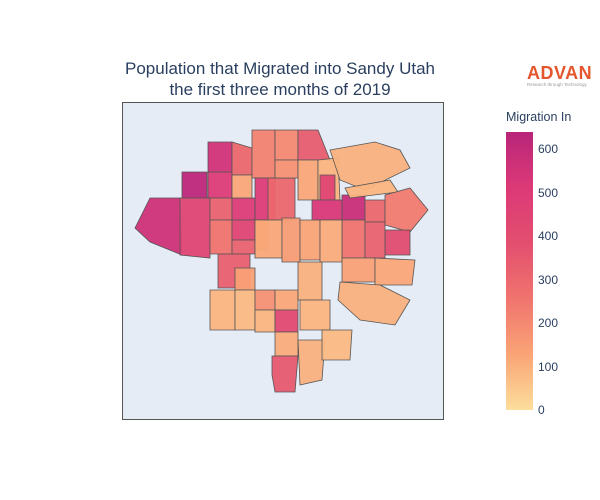 The width and height of the screenshot is (600, 500). I want to click on advan-logo-wordmark: ADVAN, so click(560, 73).